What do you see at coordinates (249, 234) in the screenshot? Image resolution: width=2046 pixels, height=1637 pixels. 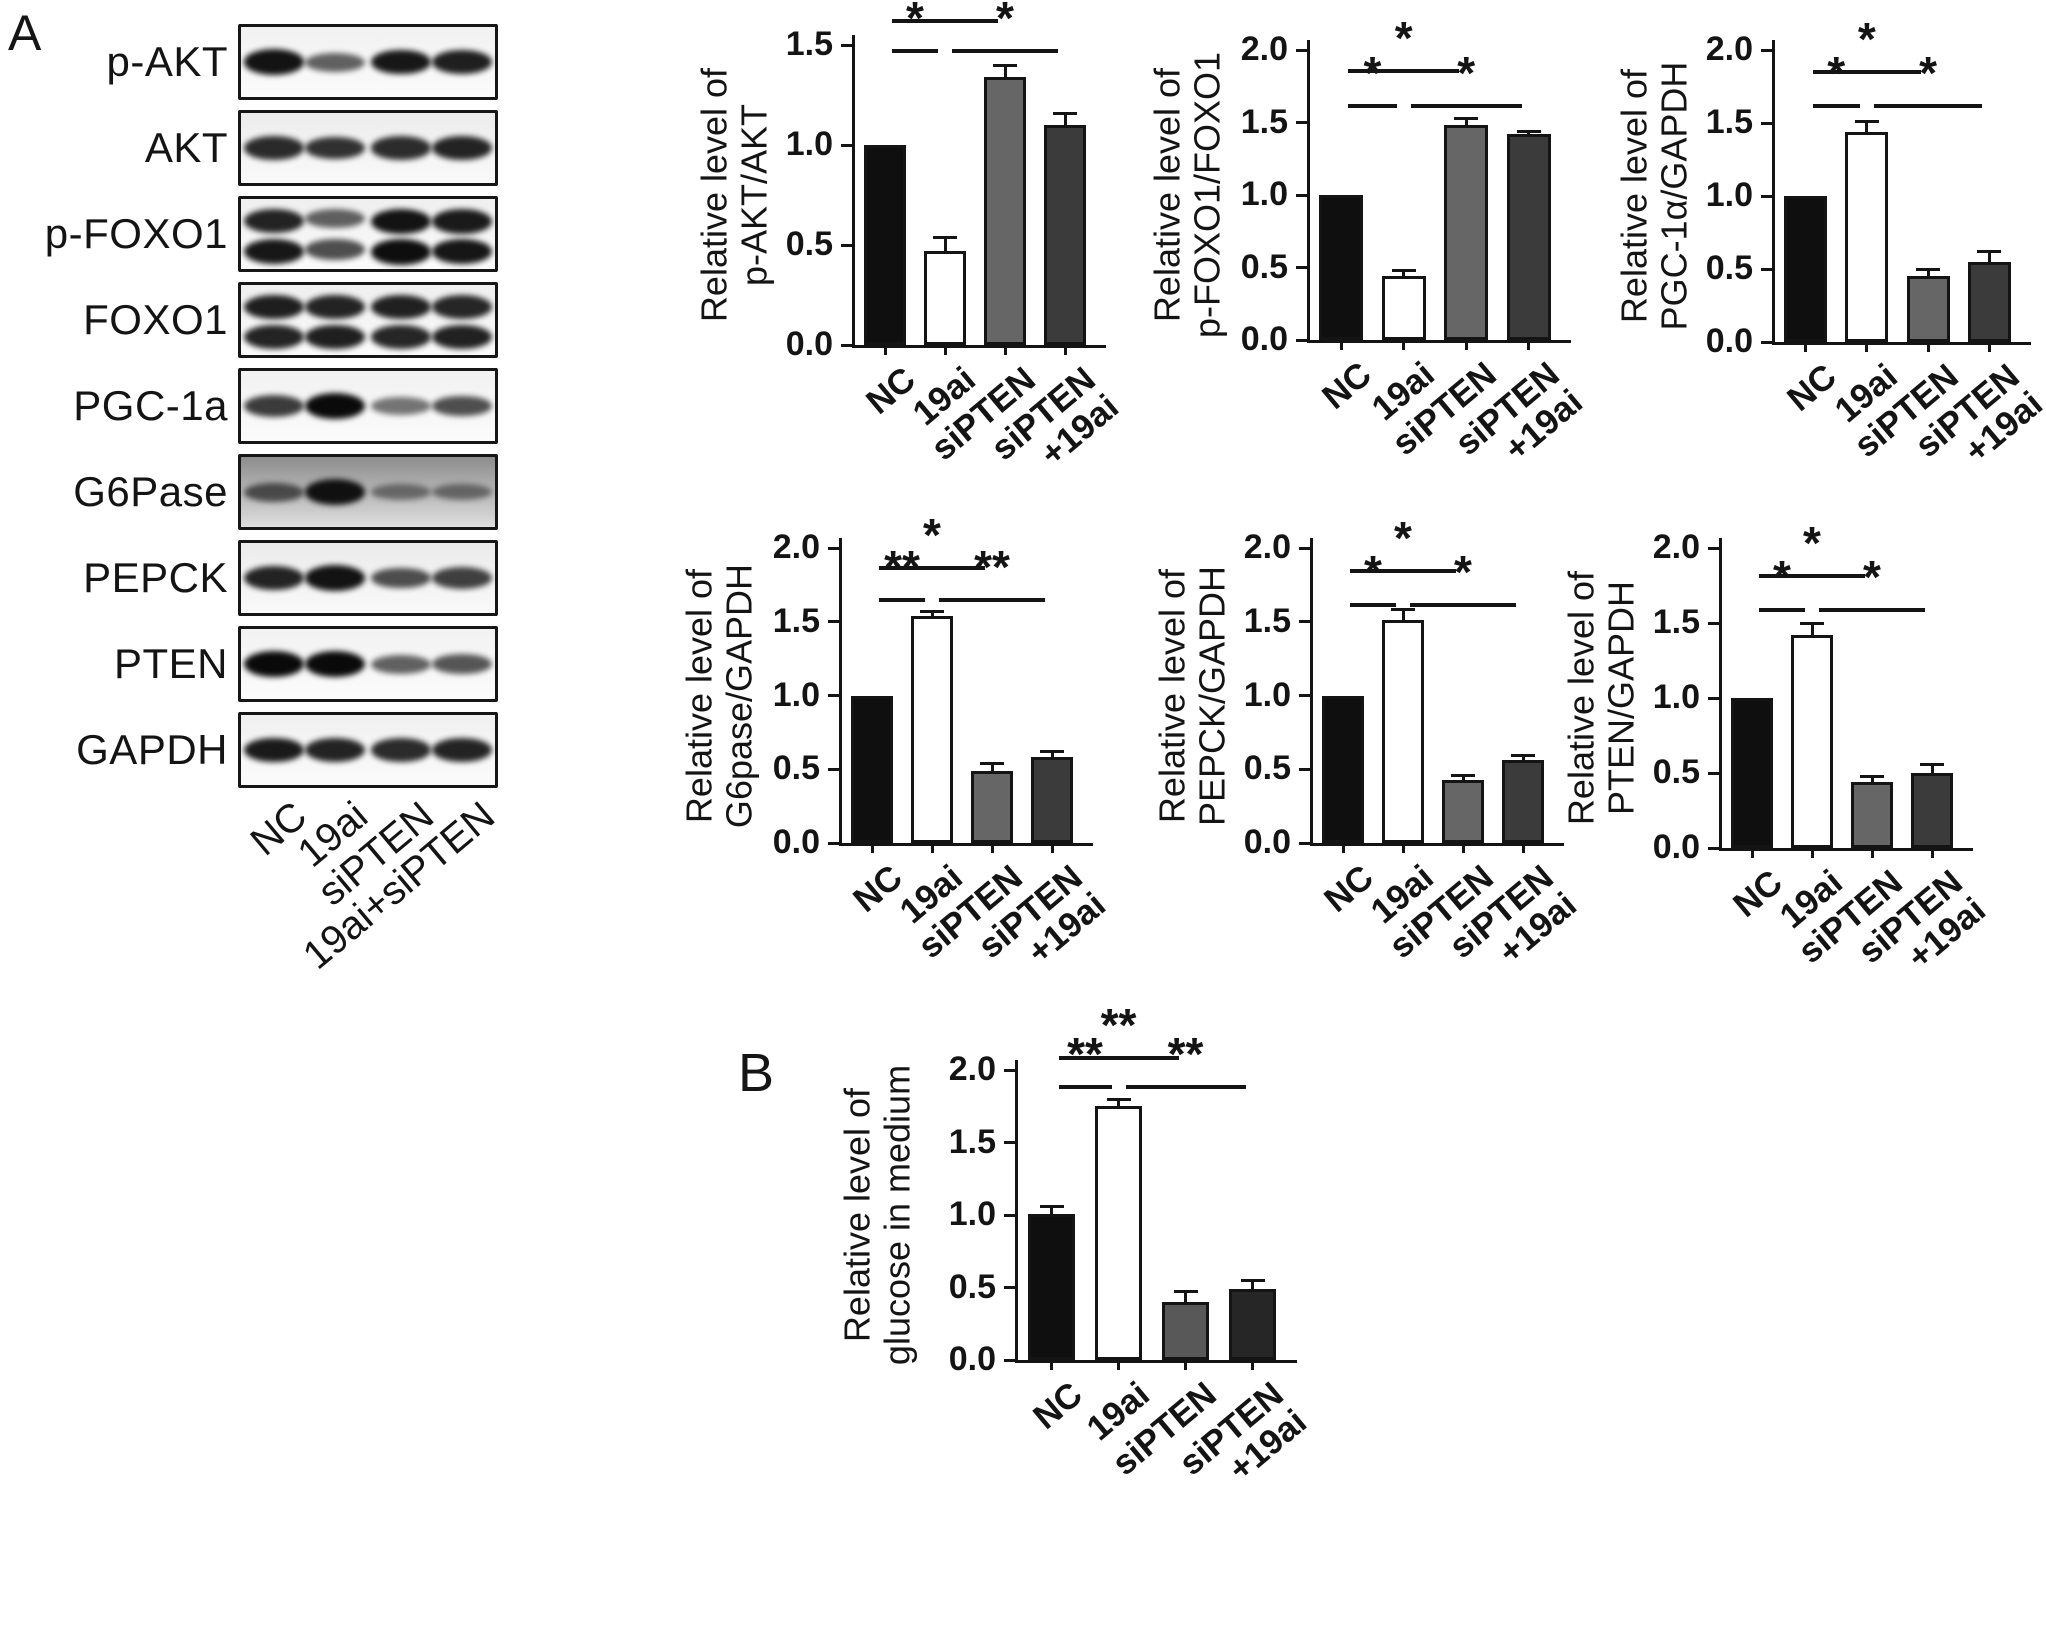 I see `blot-row: p-FOXO1` at bounding box center [249, 234].